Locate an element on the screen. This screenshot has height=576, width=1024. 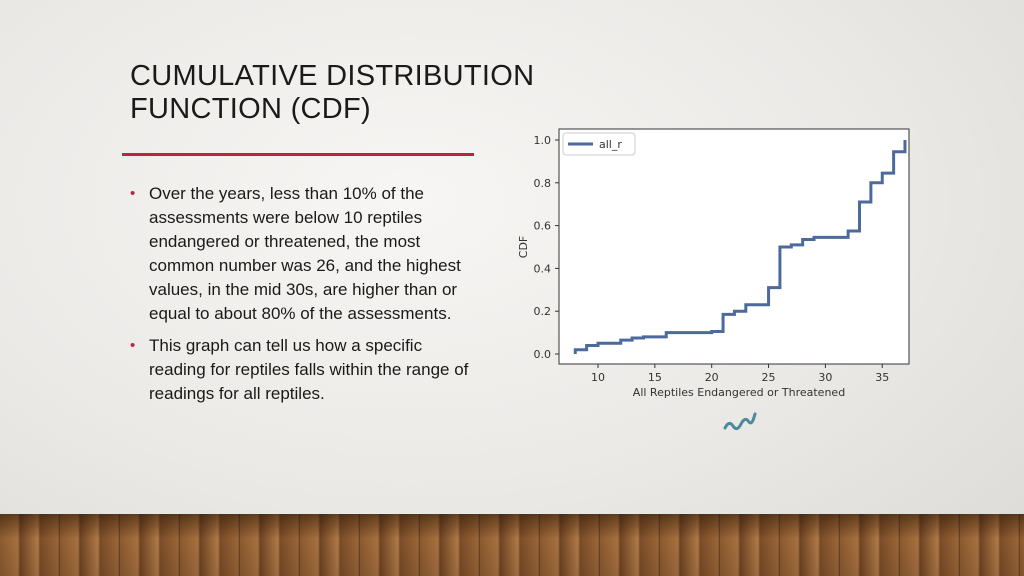
series-line-all_r is located at coordinates (740, 247).